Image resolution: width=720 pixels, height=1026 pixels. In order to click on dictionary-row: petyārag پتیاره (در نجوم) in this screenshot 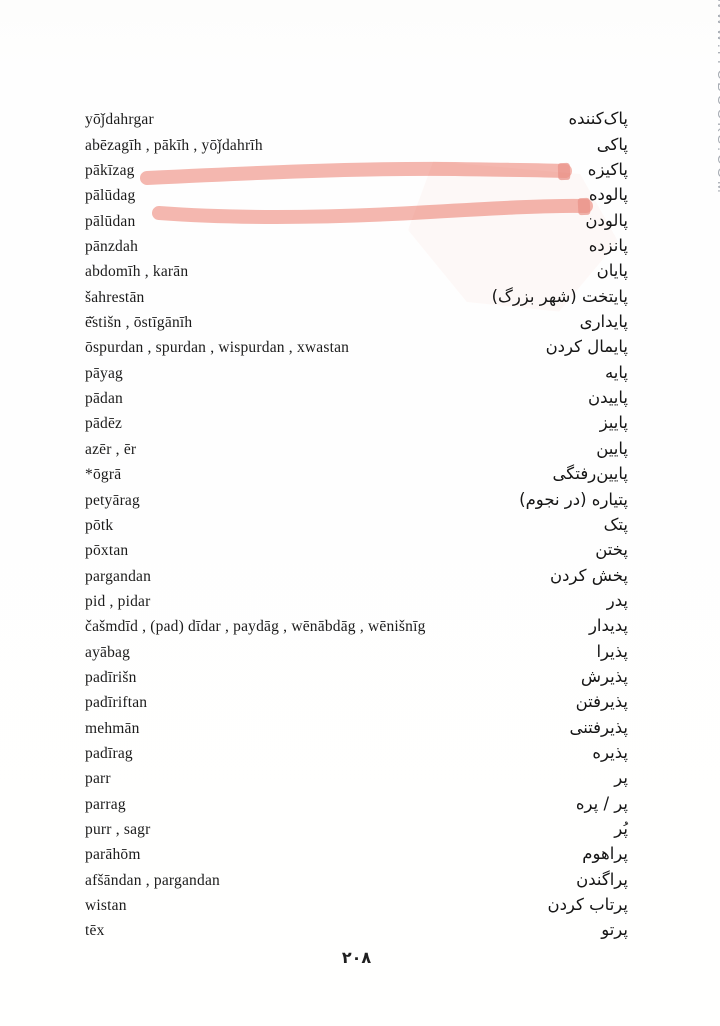, I will do `click(356, 502)`.